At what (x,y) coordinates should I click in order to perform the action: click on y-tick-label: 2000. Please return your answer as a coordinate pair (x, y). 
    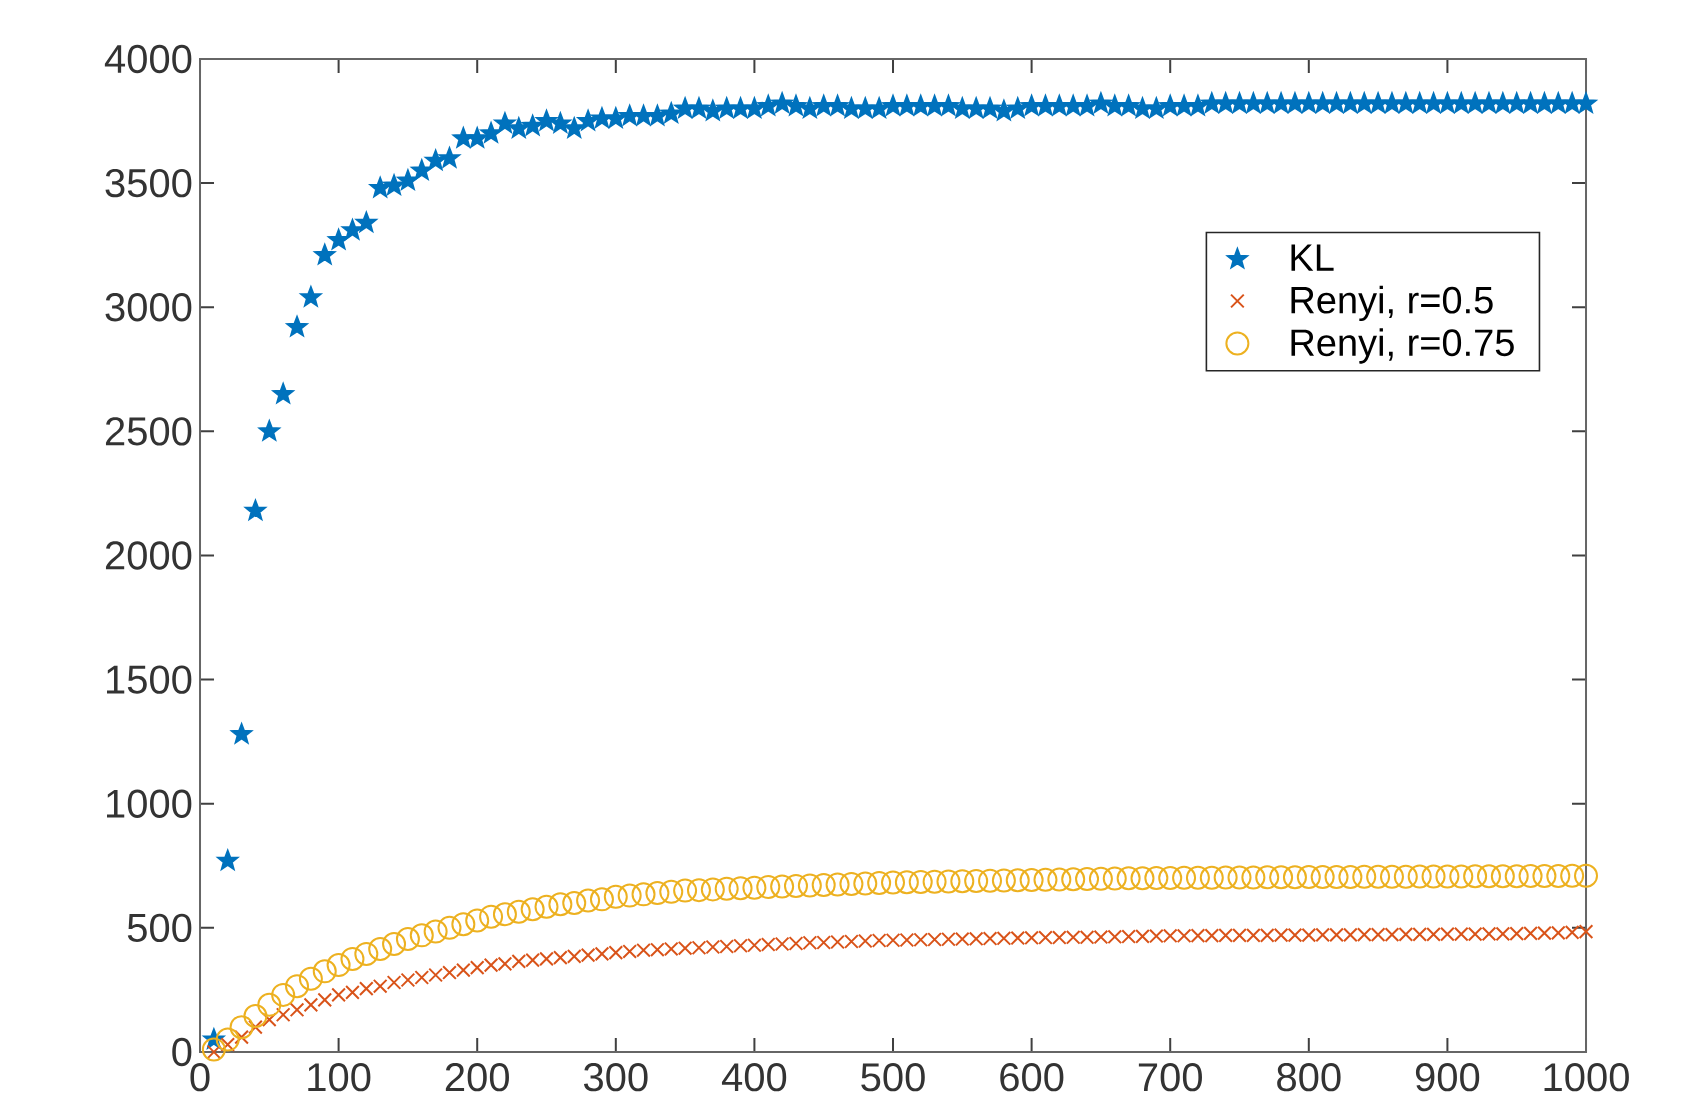
    Looking at the image, I should click on (148, 555).